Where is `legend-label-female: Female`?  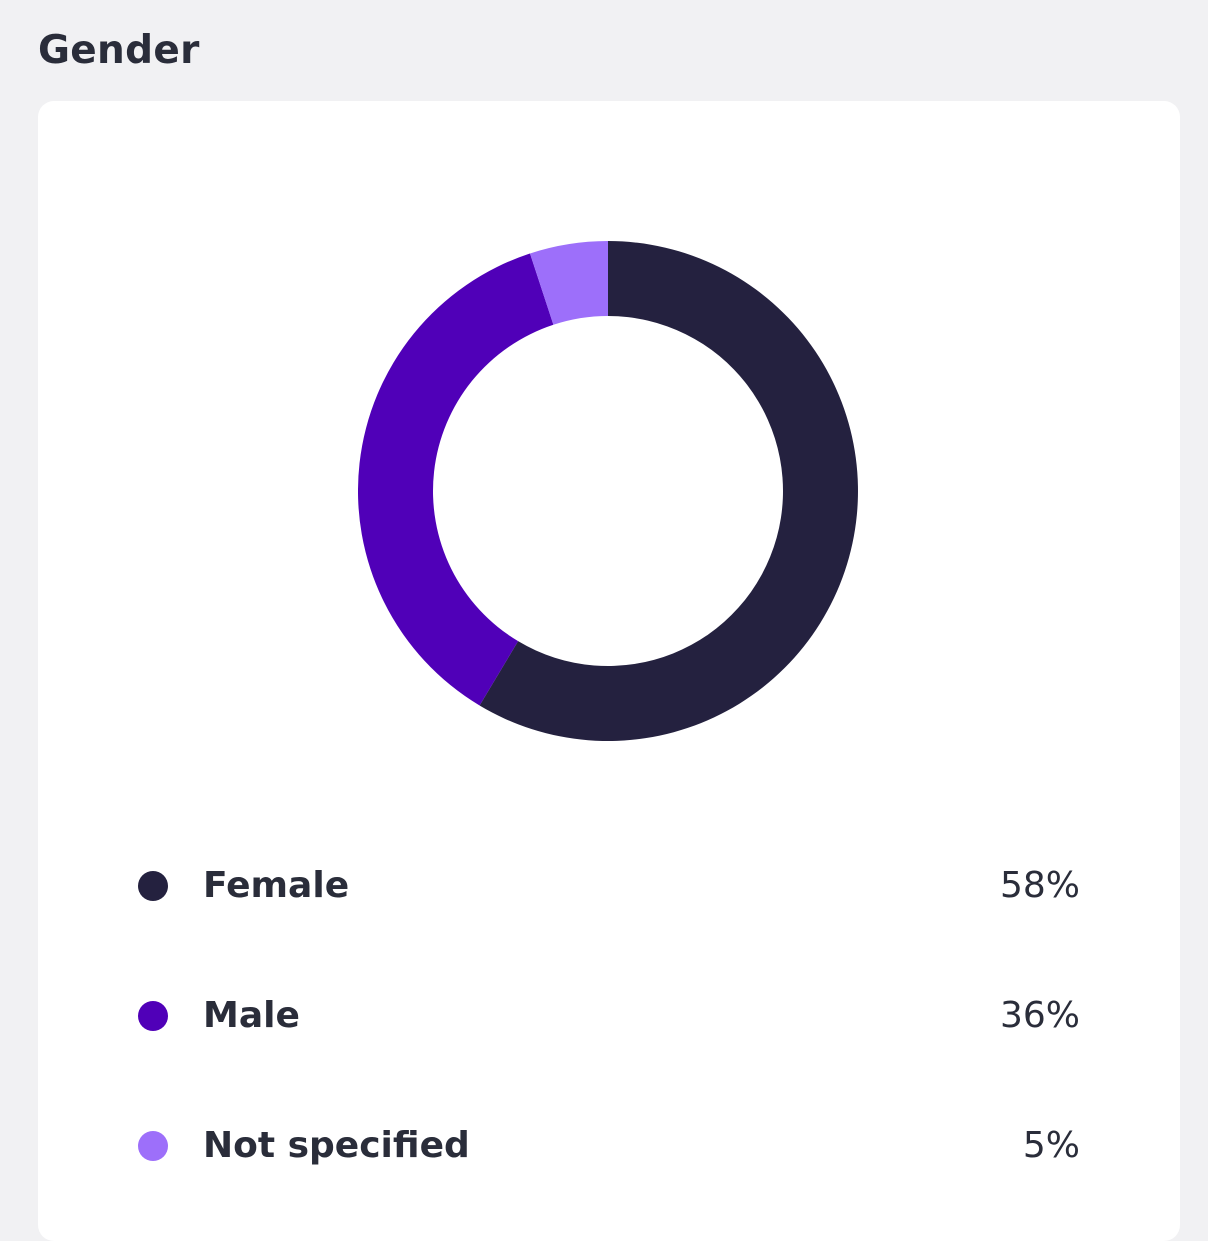 legend-label-female: Female is located at coordinates (276, 885).